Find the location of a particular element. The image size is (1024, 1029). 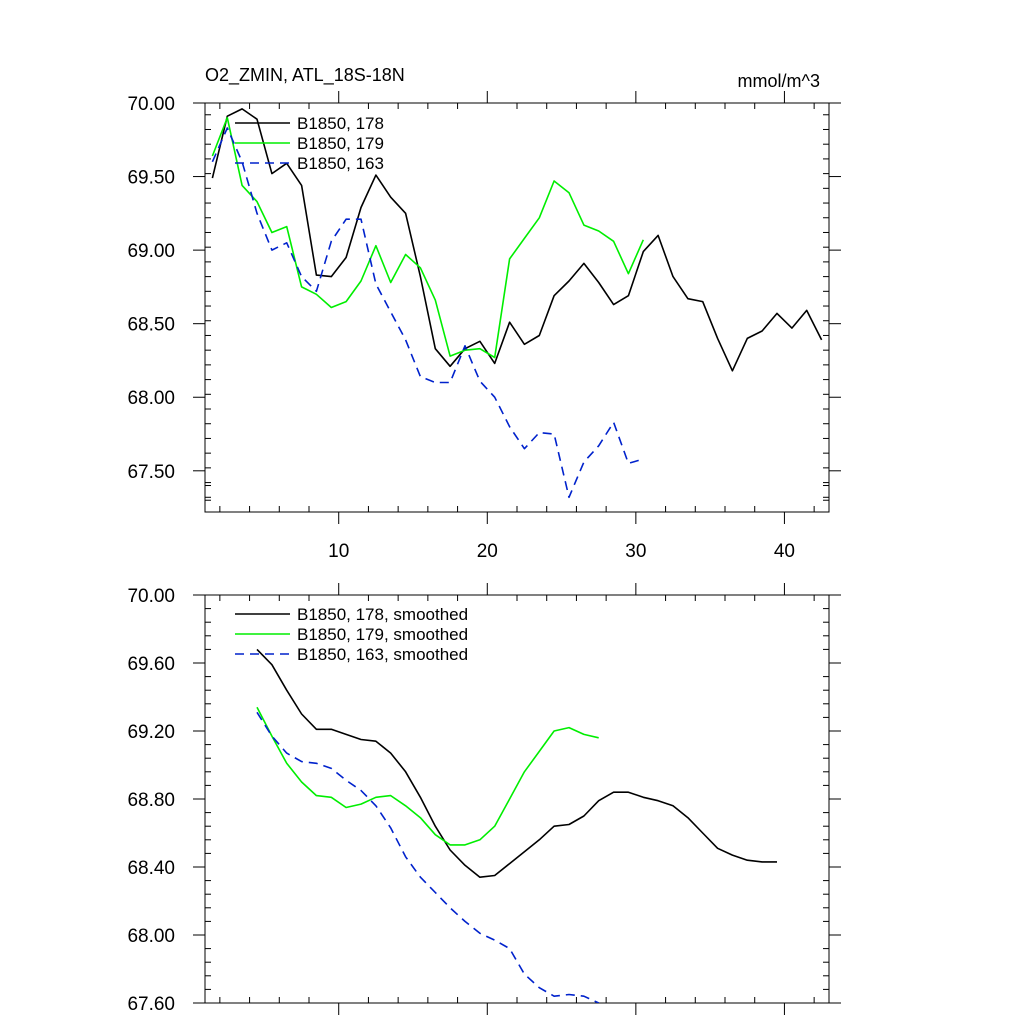

legend-label-1: B1850, 178 is located at coordinates (340, 123).